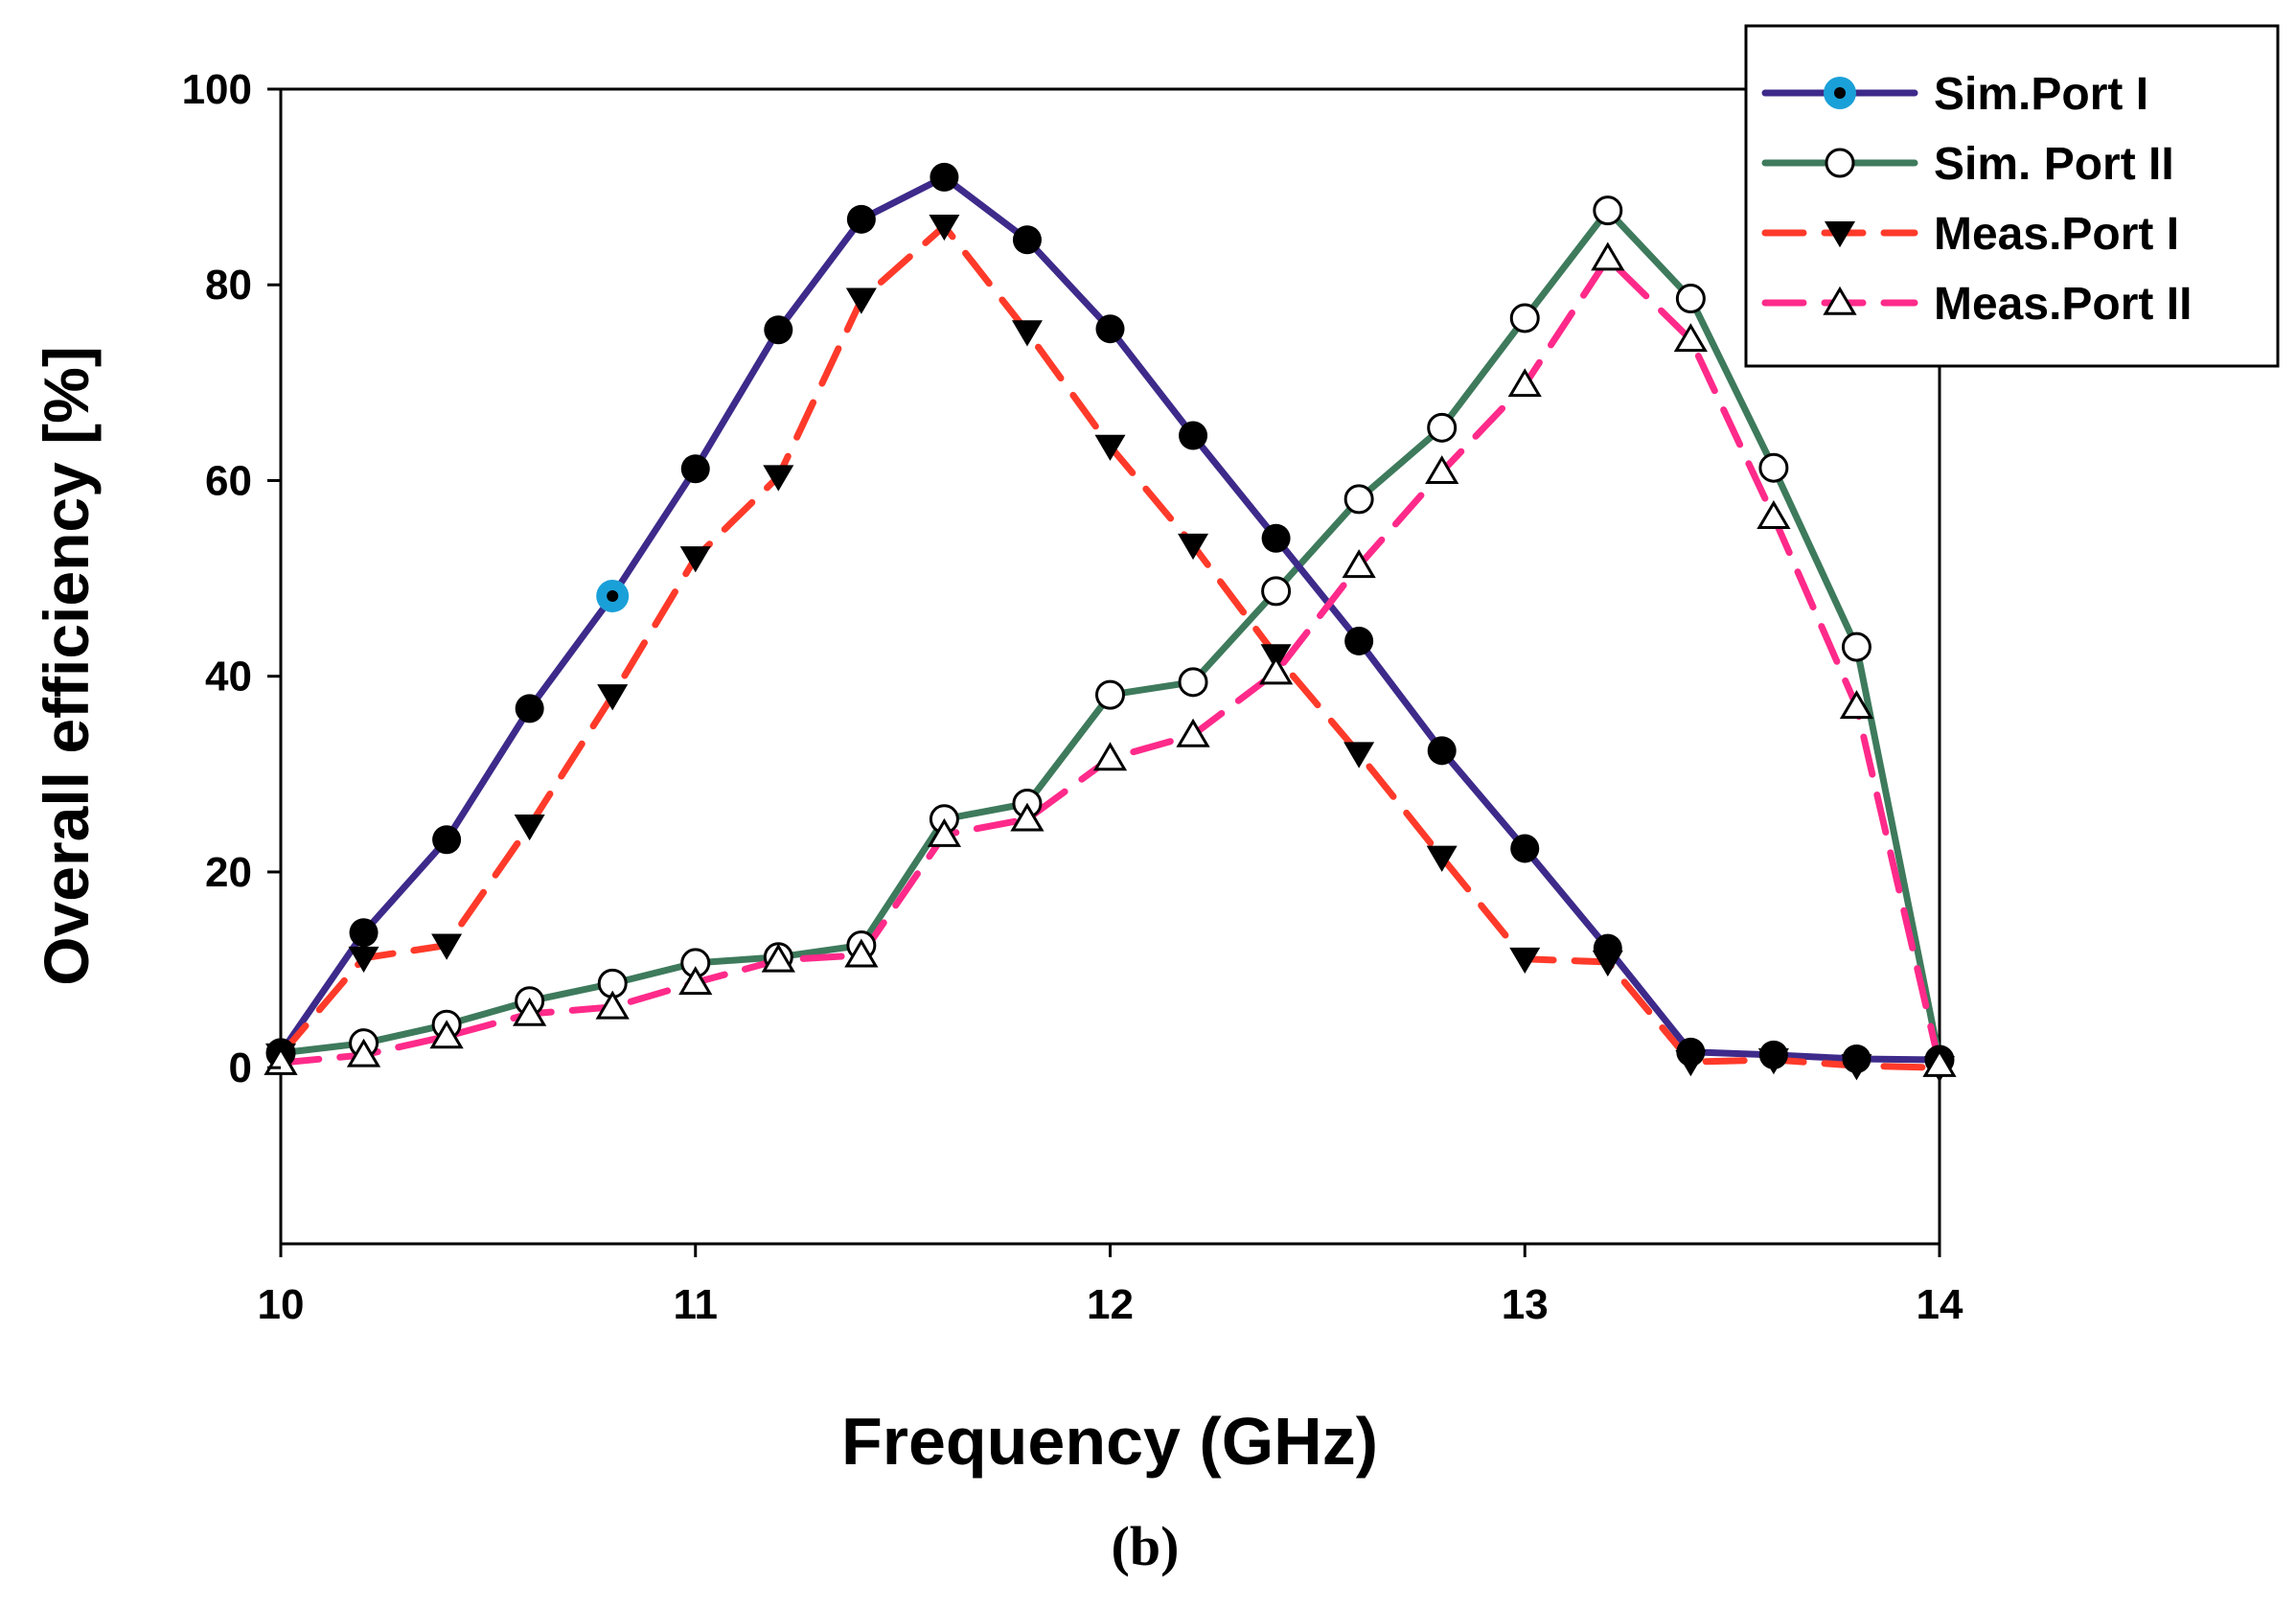 The height and width of the screenshot is (1607, 2296). What do you see at coordinates (228, 677) in the screenshot?
I see `y-tick-label: 40` at bounding box center [228, 677].